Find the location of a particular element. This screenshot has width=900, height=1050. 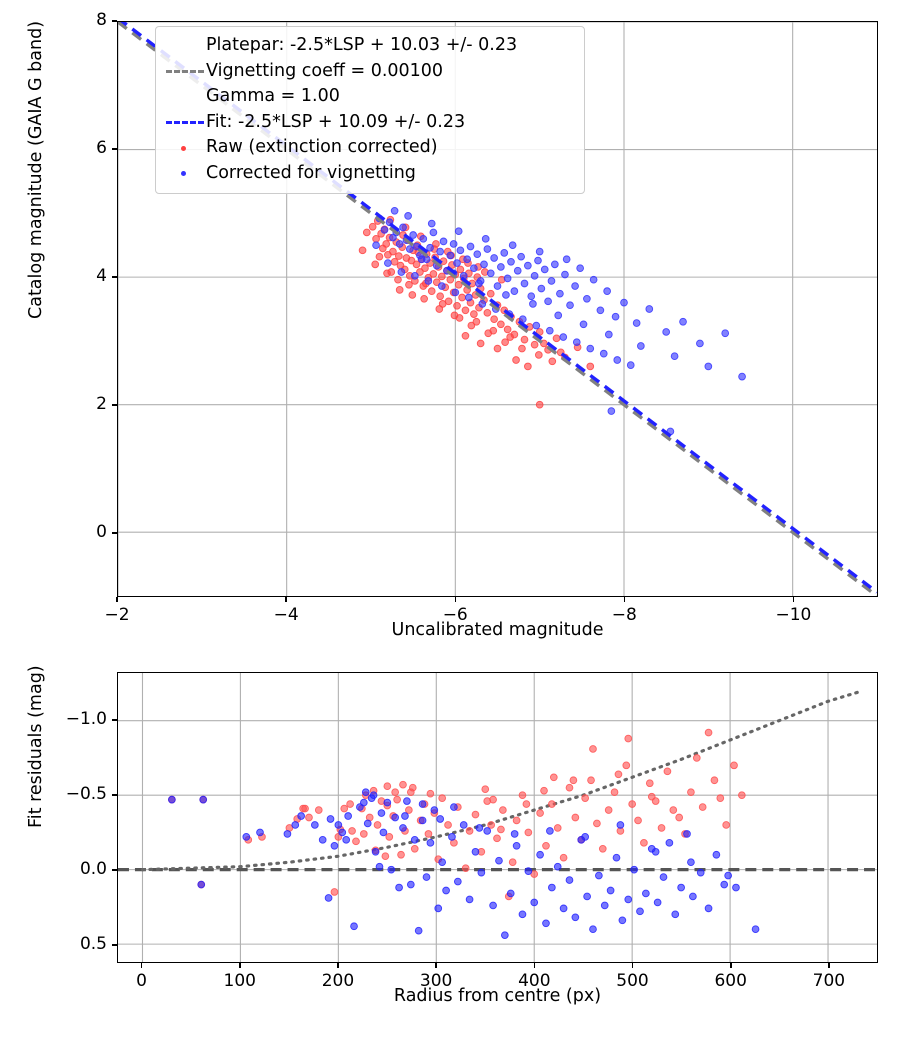

y-tick-label: −1.0 is located at coordinates (86, 719).